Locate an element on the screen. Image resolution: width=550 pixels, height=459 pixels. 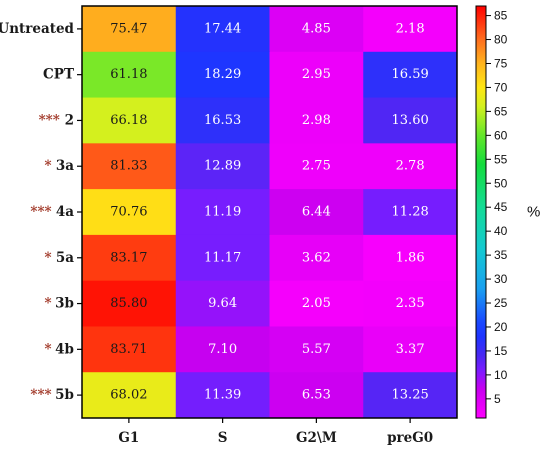
colorbar-tick-label: 75 is located at coordinates (501, 63).